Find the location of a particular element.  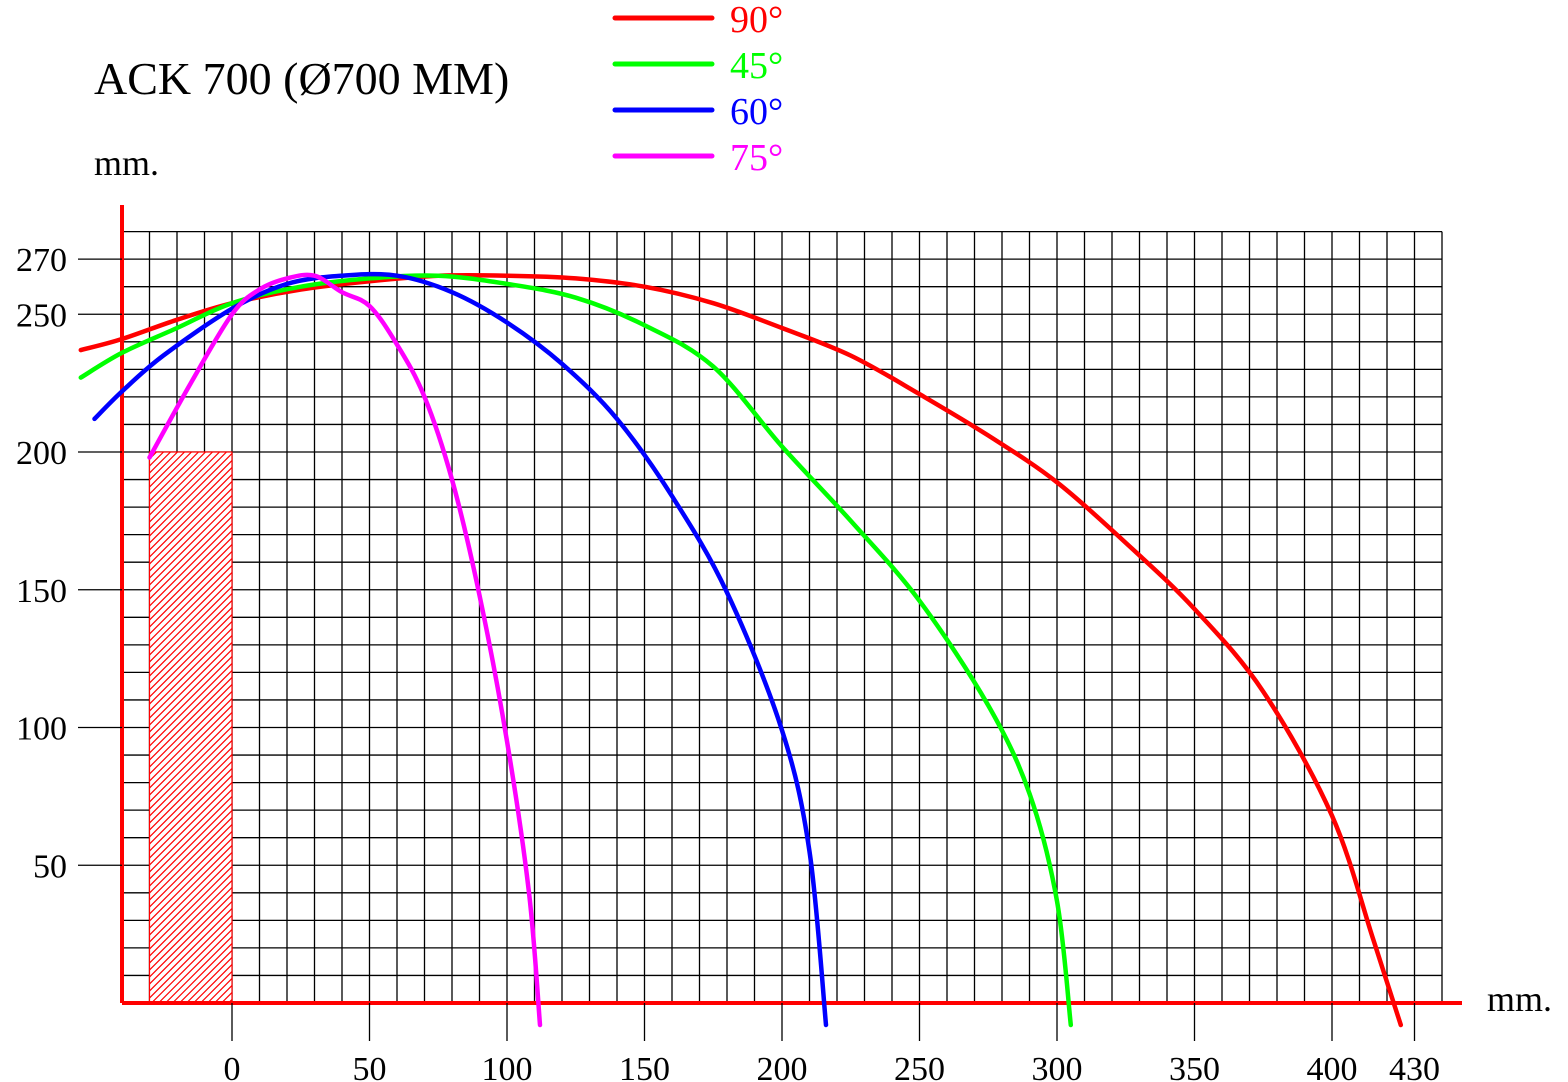

legend-label: 75° is located at coordinates (756, 158).